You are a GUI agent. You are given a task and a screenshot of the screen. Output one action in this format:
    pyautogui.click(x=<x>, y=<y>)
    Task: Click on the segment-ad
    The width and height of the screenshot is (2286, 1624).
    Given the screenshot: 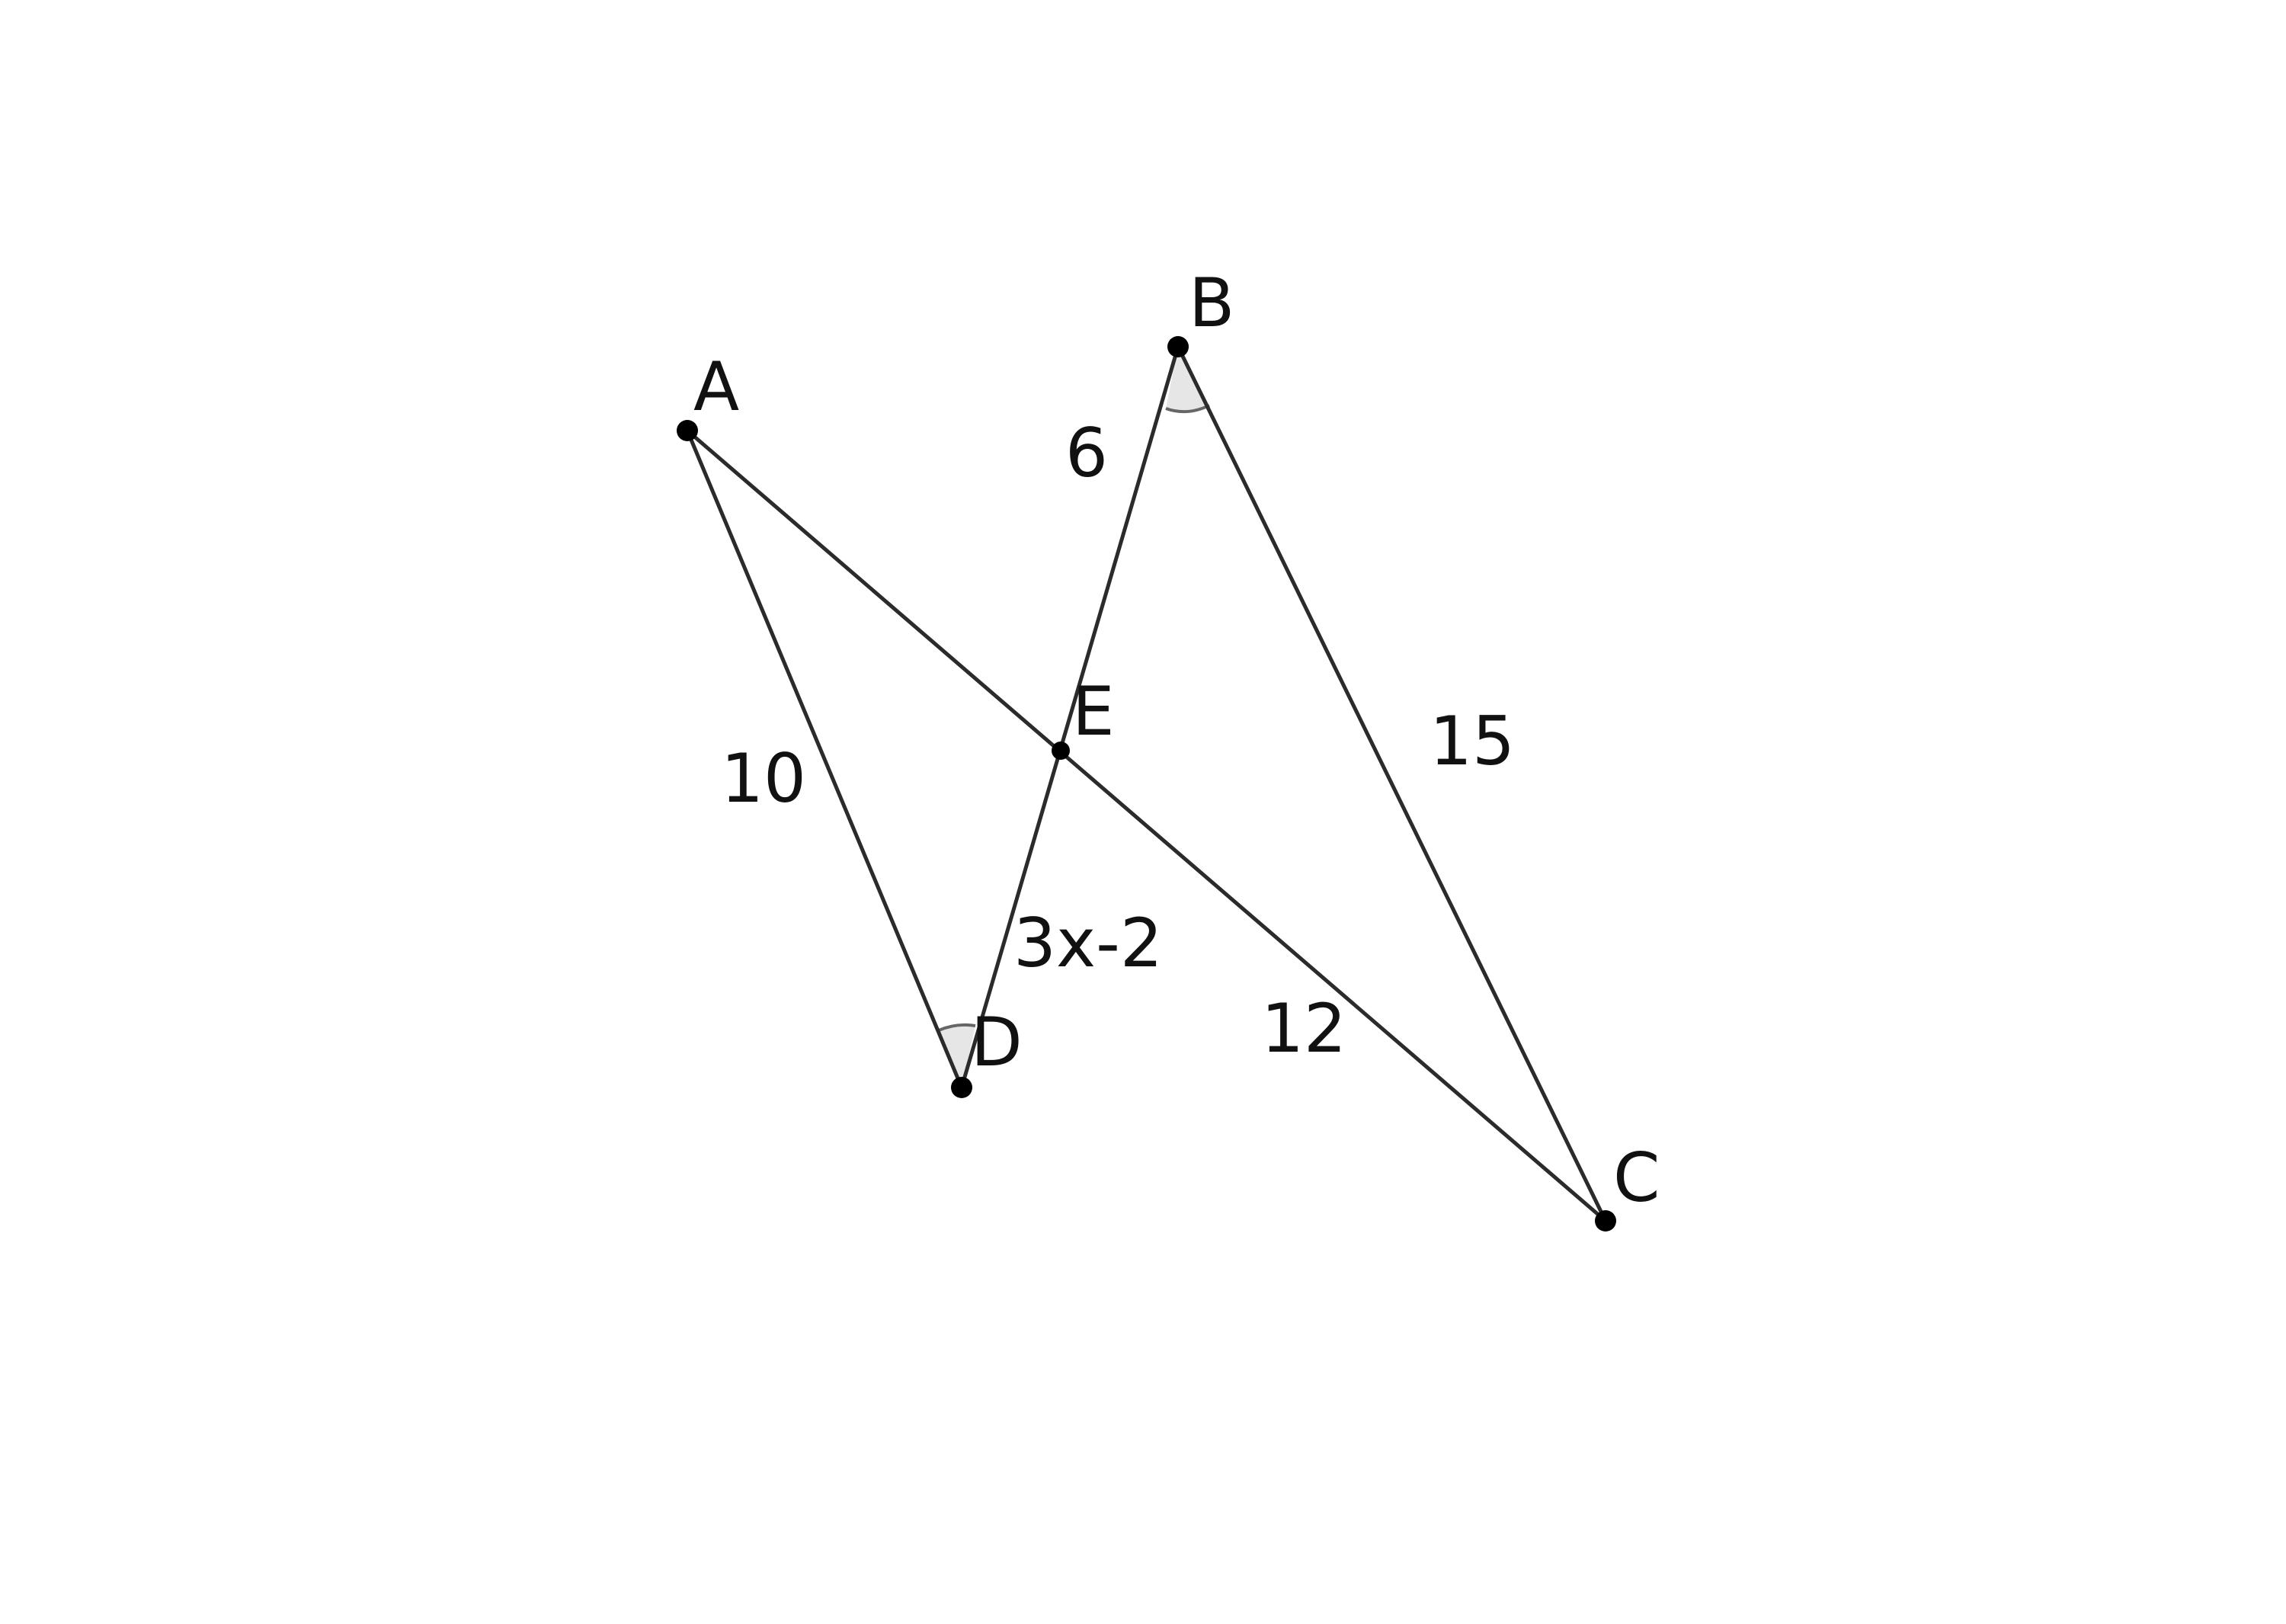 What is the action you would take?
    pyautogui.click(x=824, y=759)
    